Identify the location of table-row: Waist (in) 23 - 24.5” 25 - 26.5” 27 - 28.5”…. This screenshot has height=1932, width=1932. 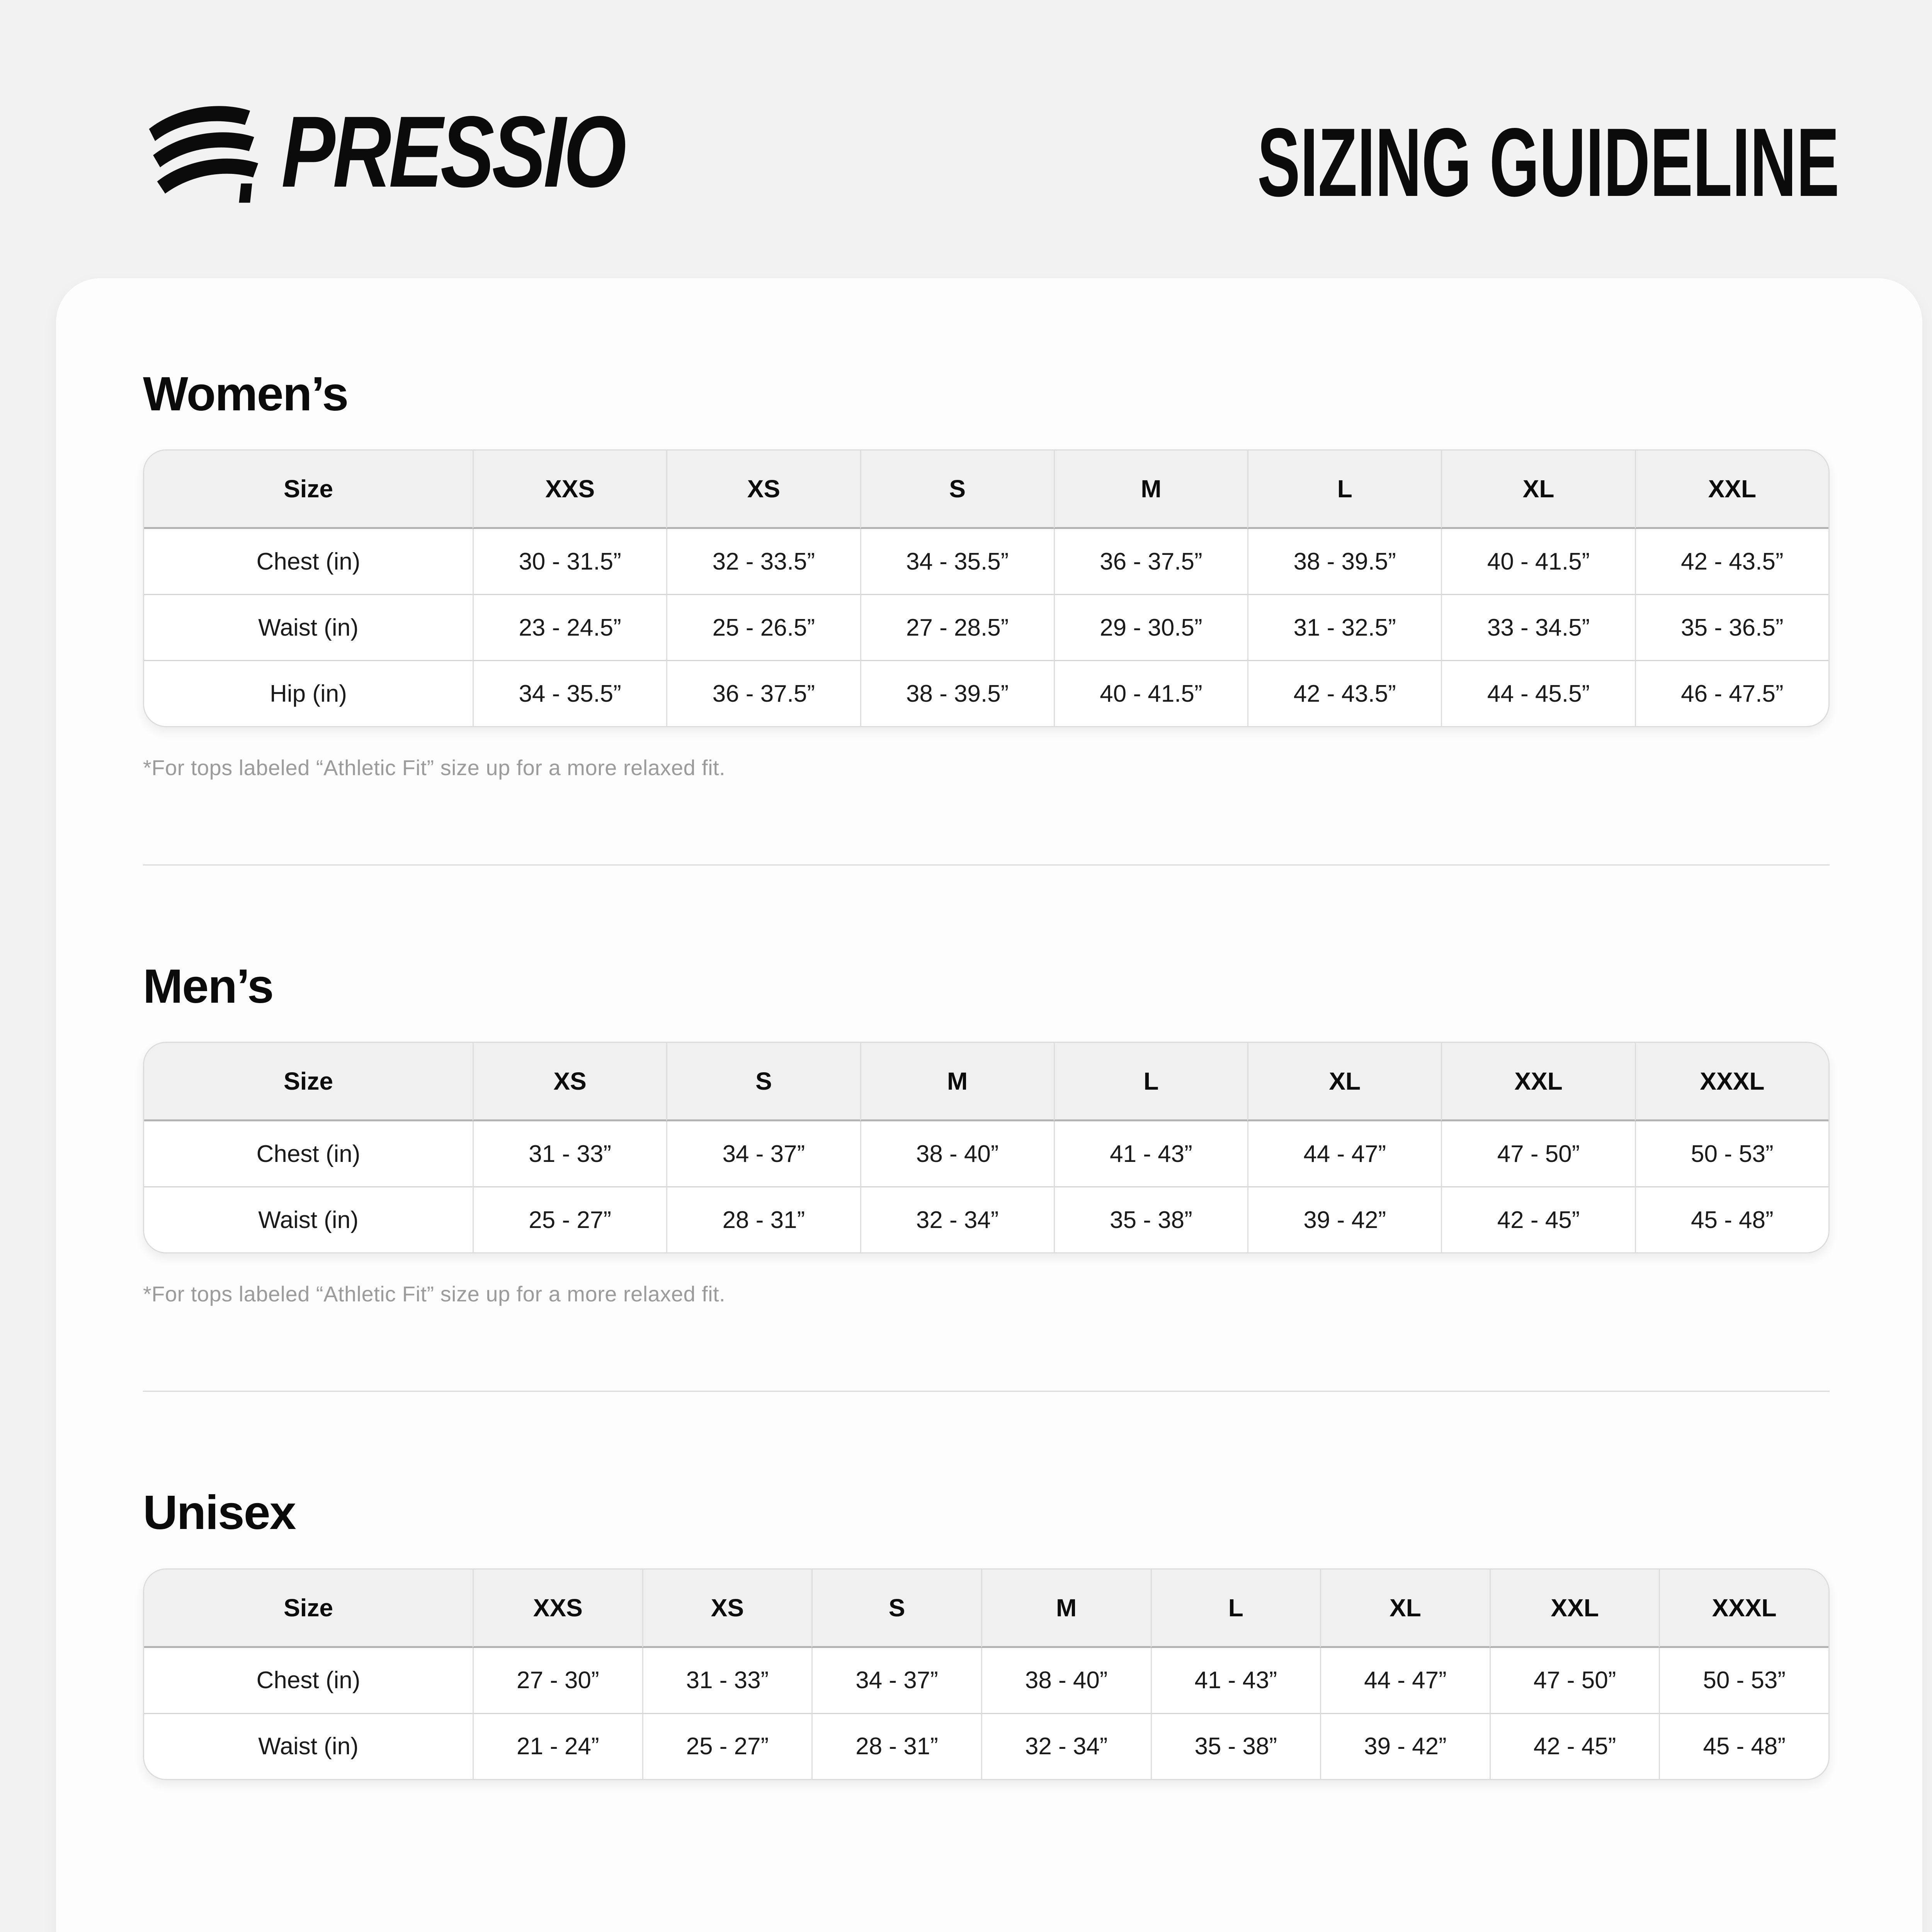
(986, 627).